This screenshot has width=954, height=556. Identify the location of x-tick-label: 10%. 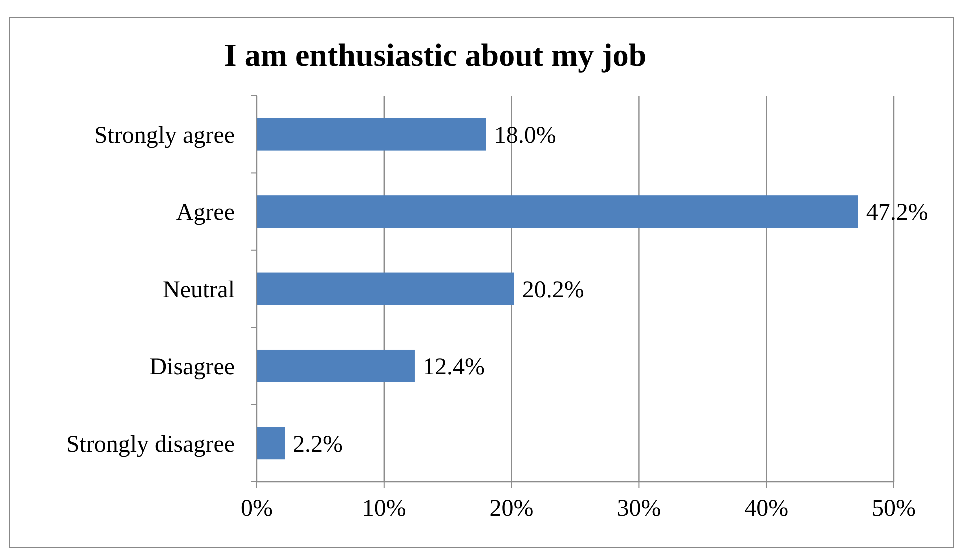
(384, 509).